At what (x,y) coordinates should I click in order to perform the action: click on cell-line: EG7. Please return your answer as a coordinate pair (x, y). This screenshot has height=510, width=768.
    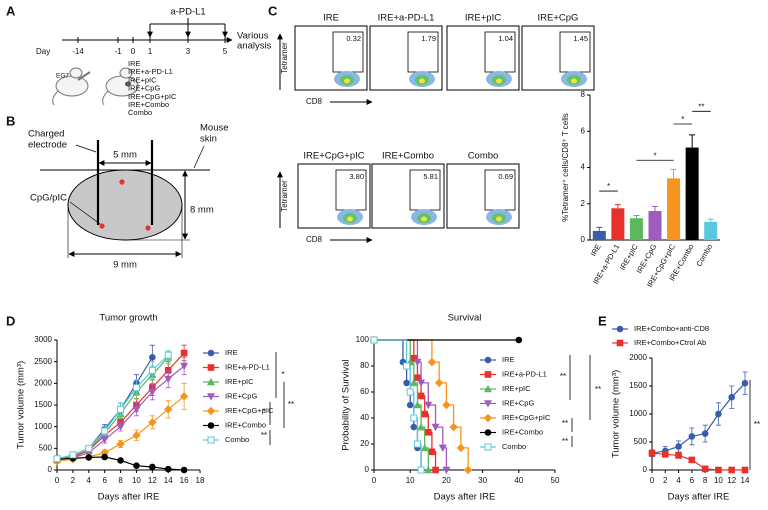
    Looking at the image, I should click on (62, 76).